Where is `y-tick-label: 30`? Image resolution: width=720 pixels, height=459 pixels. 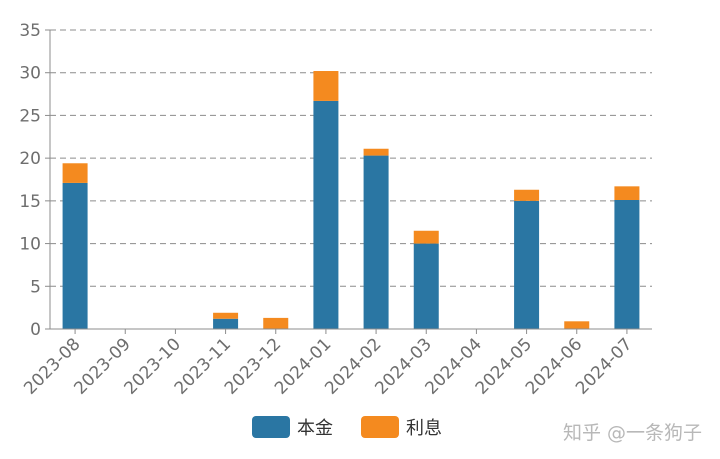
y-tick-label: 30 is located at coordinates (30, 74).